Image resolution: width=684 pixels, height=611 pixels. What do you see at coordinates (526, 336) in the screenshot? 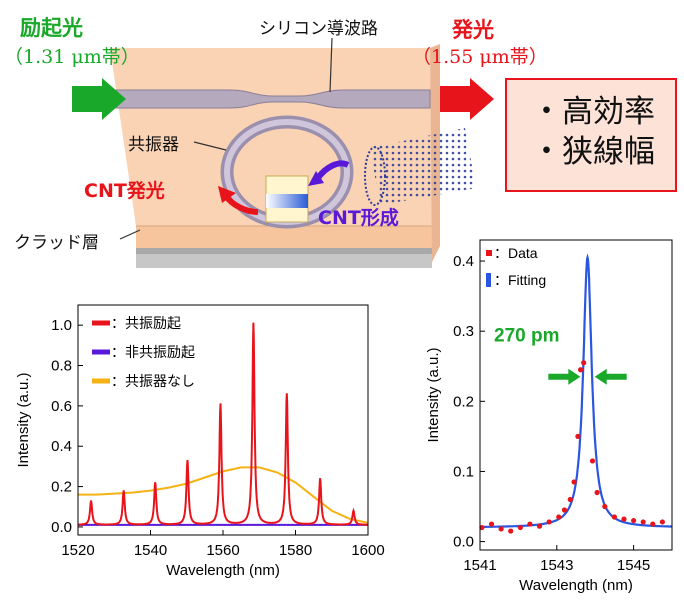
I see `fwhm-annotation: 270 pm` at bounding box center [526, 336].